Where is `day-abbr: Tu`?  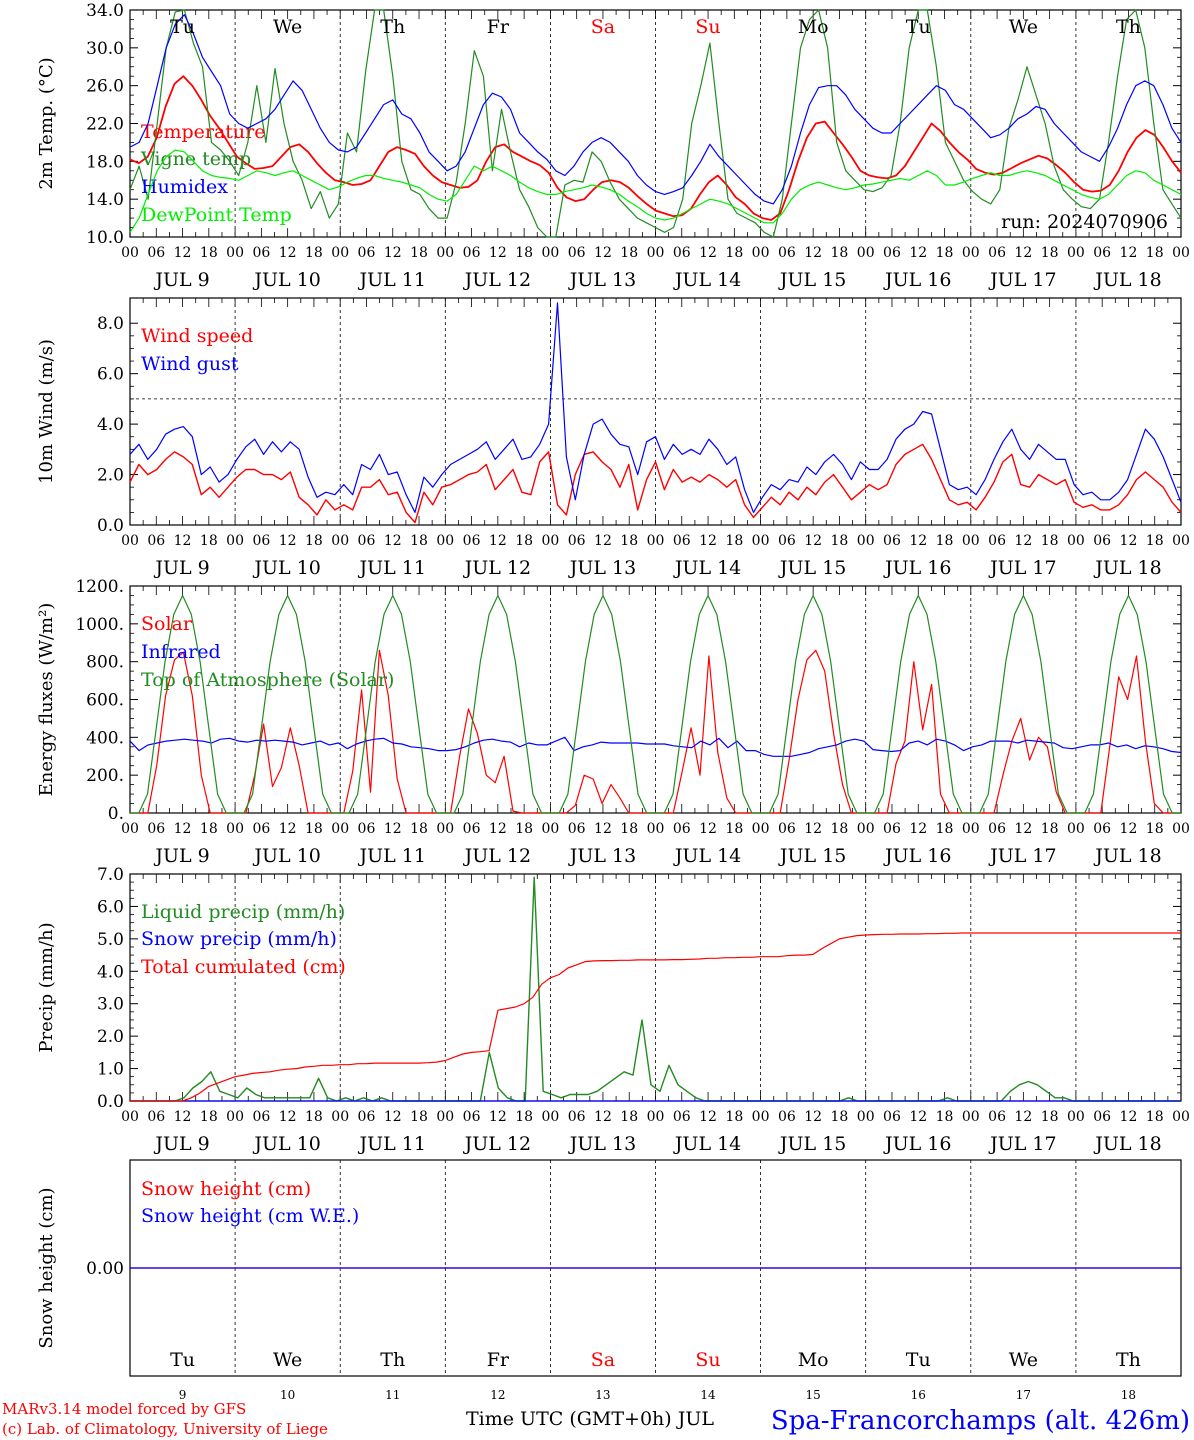
day-abbr: Tu is located at coordinates (182, 27).